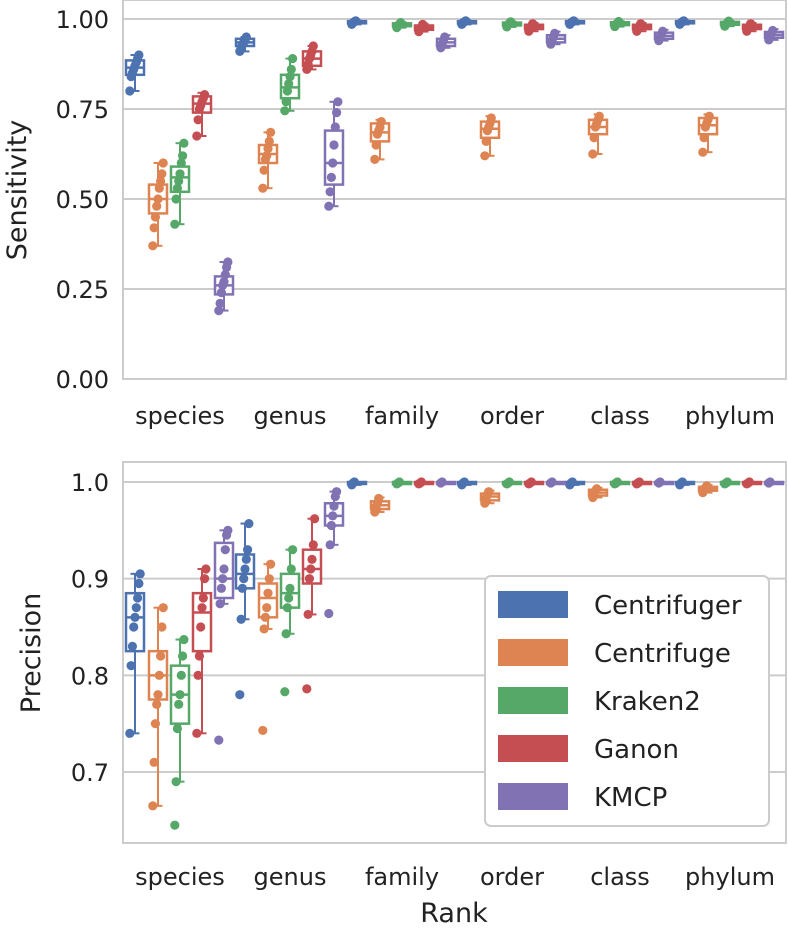 This screenshot has width=788, height=928. What do you see at coordinates (730, 877) in the screenshot?
I see `precision-x-tick-label: phylum` at bounding box center [730, 877].